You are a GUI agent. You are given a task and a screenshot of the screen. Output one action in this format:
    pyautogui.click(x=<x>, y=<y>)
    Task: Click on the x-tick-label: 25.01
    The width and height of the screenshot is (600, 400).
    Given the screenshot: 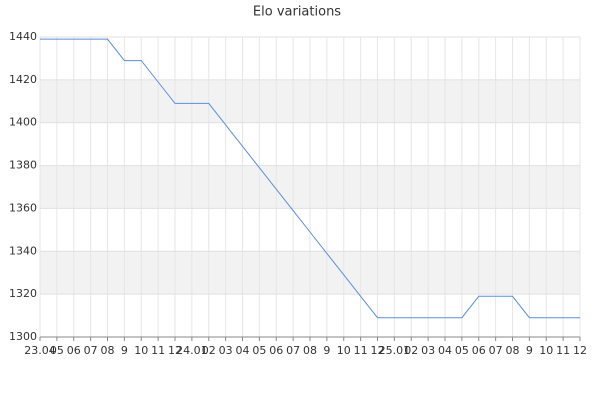 What is the action you would take?
    pyautogui.click(x=395, y=350)
    